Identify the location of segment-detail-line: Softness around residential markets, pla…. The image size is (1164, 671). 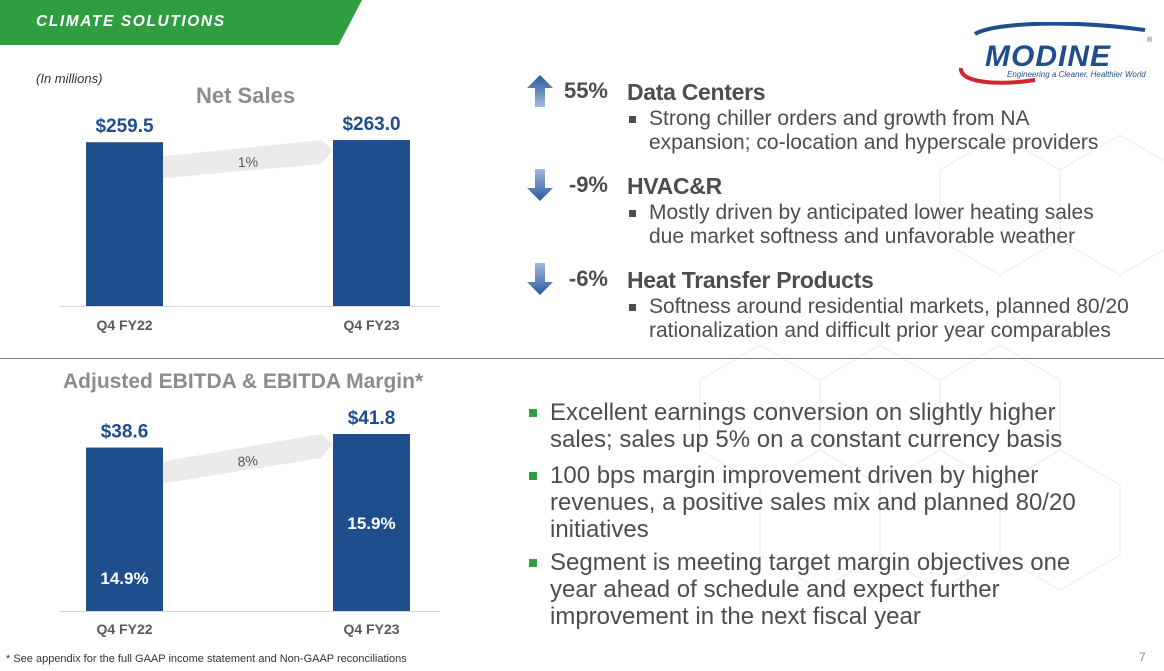
(889, 306).